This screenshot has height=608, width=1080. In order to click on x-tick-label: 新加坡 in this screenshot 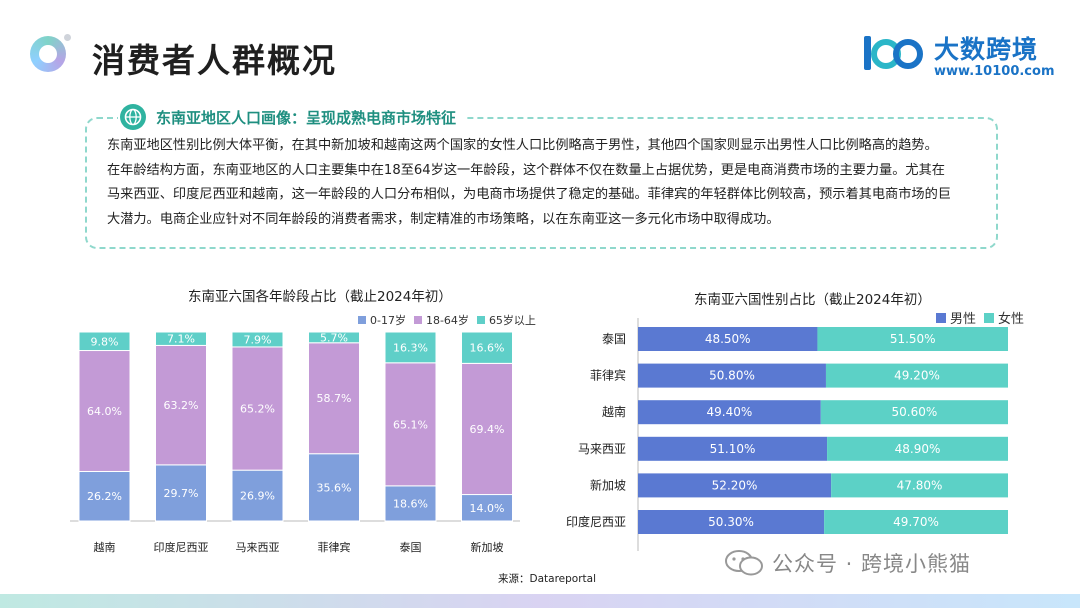, I will do `click(487, 547)`.